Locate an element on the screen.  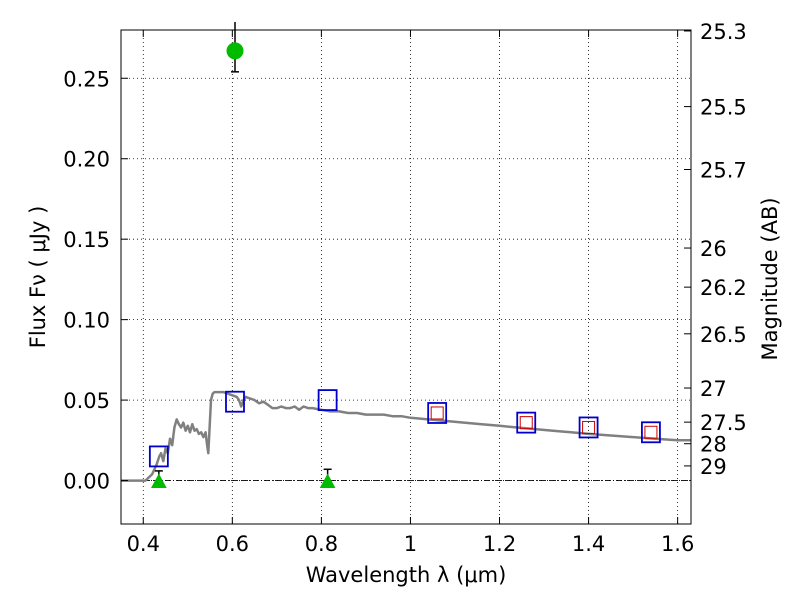
right-tick-label: 25.3 is located at coordinates (723, 32).